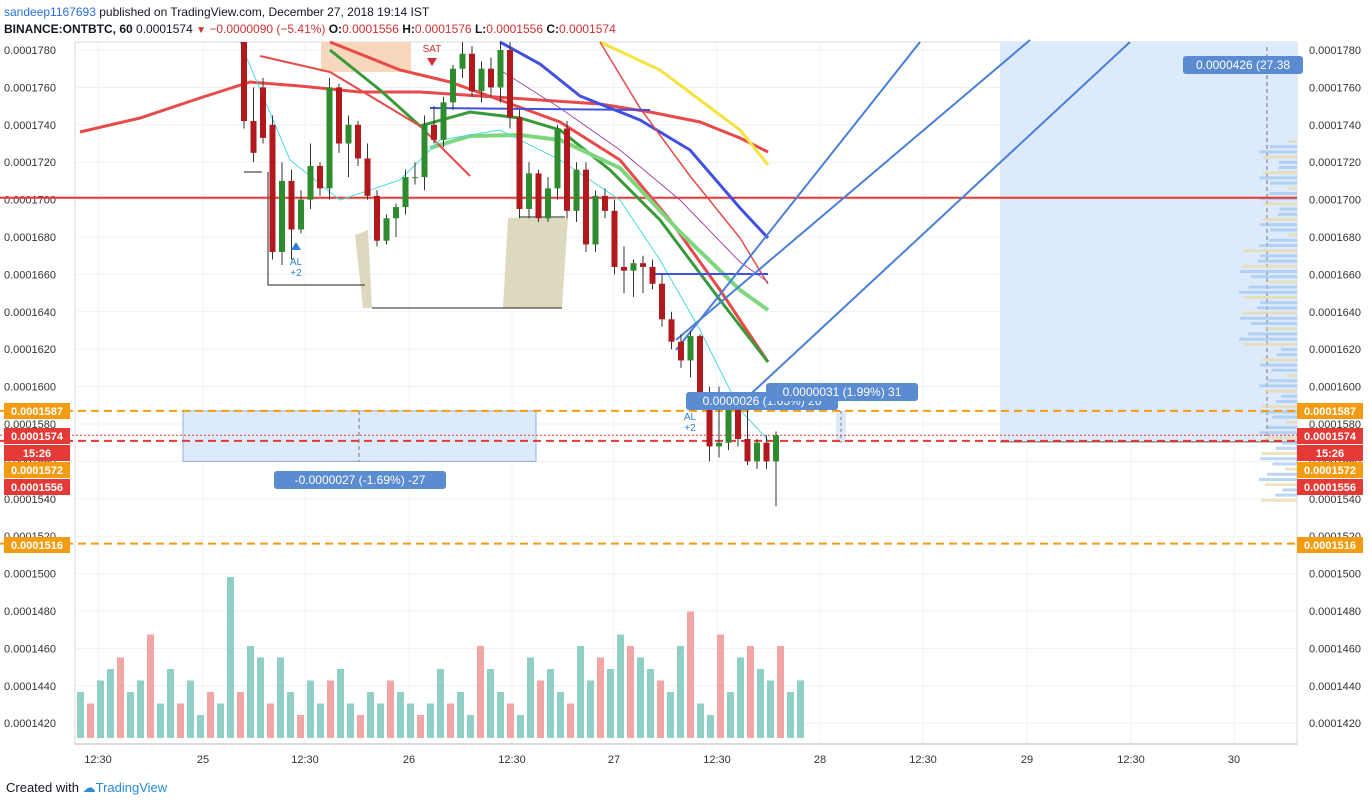 Image resolution: width=1372 pixels, height=806 pixels. What do you see at coordinates (131, 787) in the screenshot?
I see `tradingview-link: TradingView` at bounding box center [131, 787].